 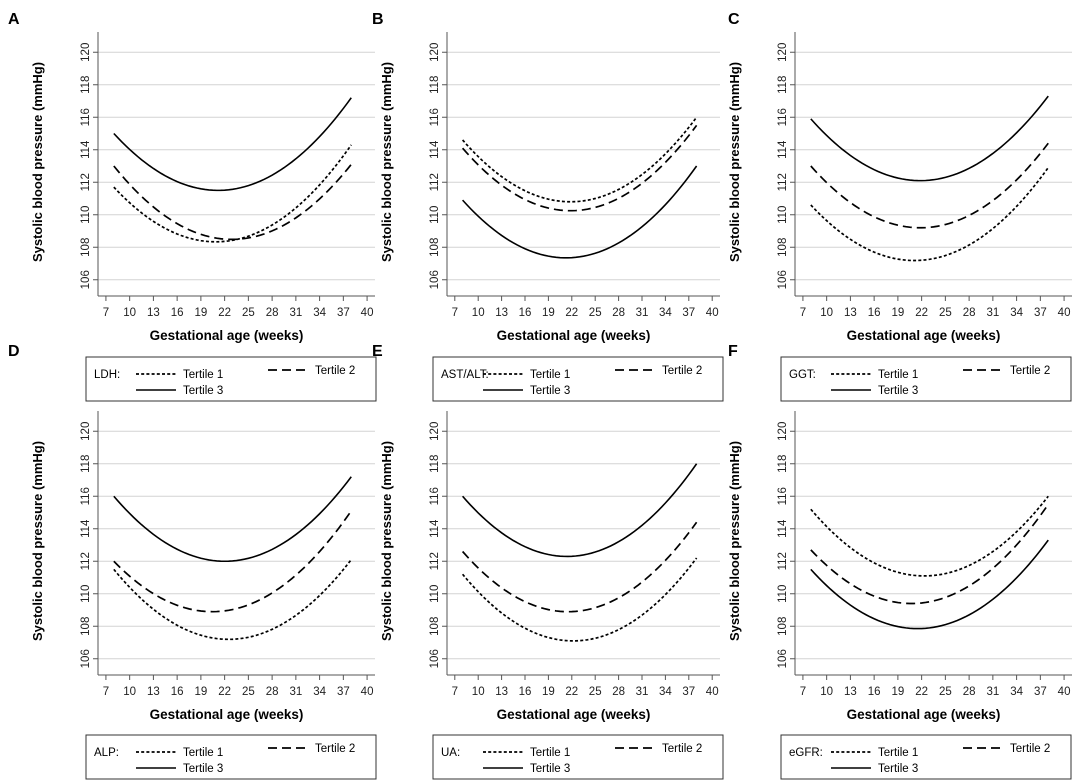 I want to click on legend-title: UA:, so click(x=450, y=753).